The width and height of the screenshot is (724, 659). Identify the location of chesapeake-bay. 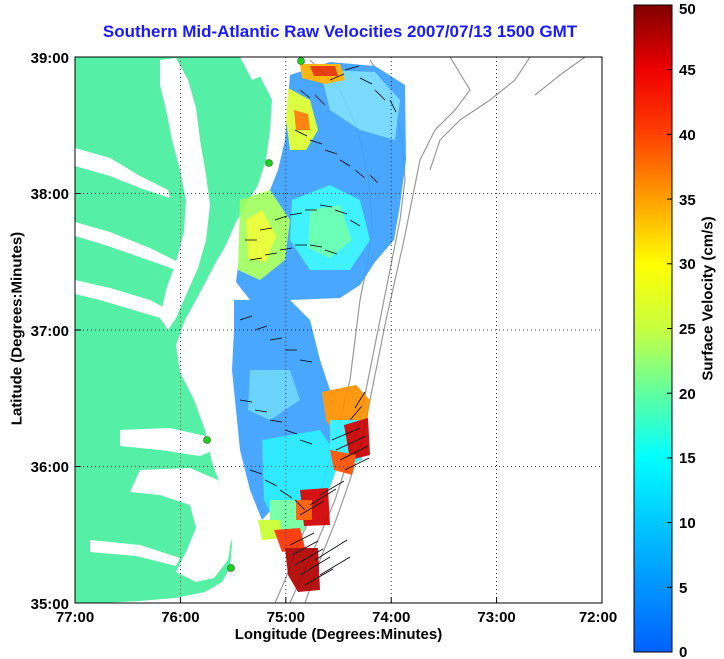
(185, 194).